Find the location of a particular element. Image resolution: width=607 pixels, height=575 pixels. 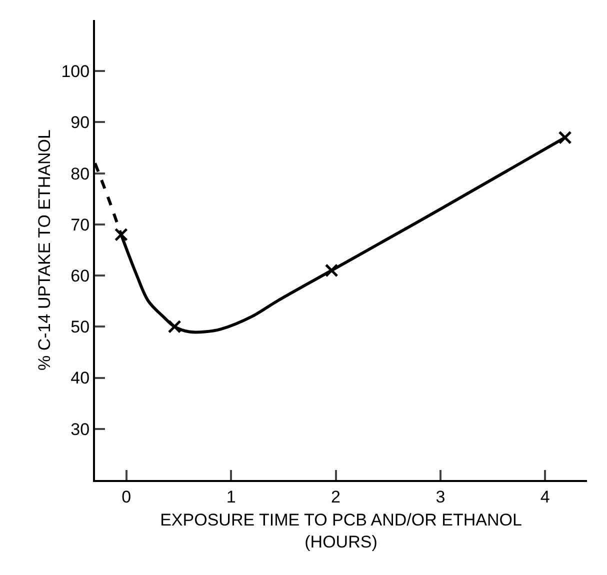

y-axis-title: % C-14 UPTAKE TO ETHANOL is located at coordinates (44, 250).